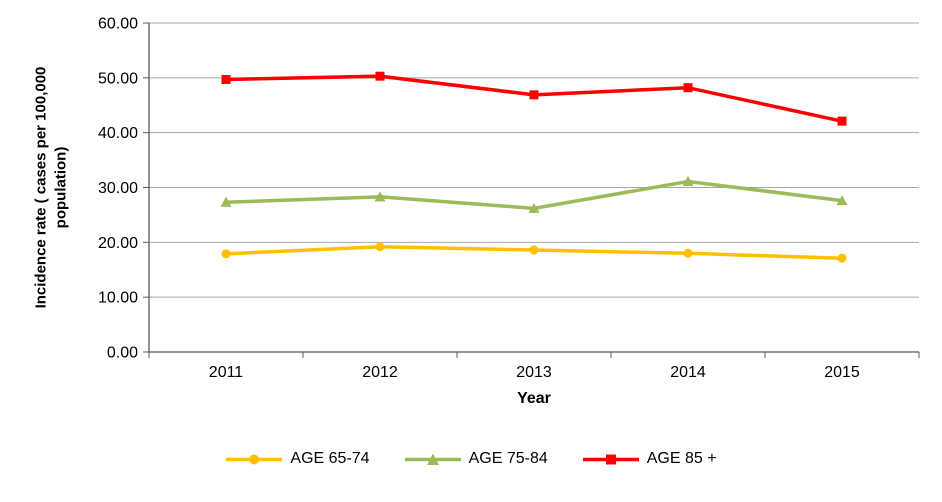 The image size is (942, 502). What do you see at coordinates (118, 24) in the screenshot?
I see `y-tick-label: 60.00` at bounding box center [118, 24].